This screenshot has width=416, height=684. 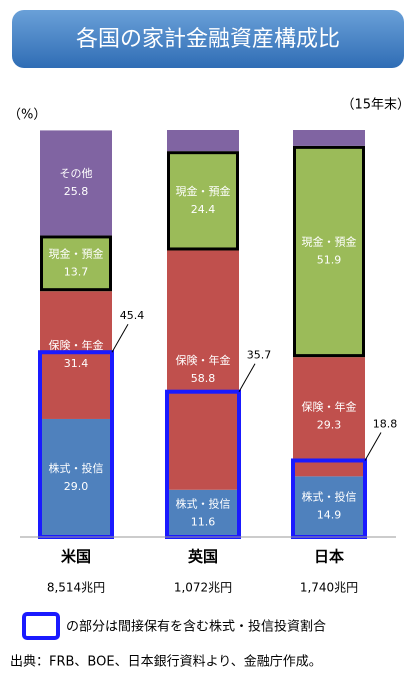 I want to click on segment-value: 14.9, so click(x=329, y=515).